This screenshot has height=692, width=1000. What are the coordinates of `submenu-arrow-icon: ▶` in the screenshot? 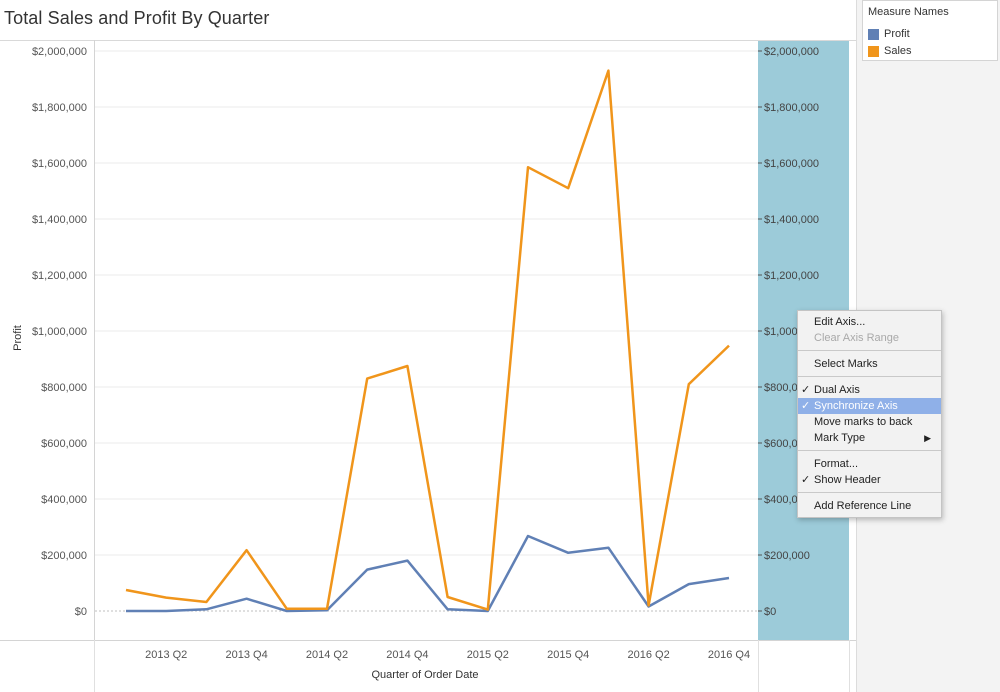 It's located at (927, 438).